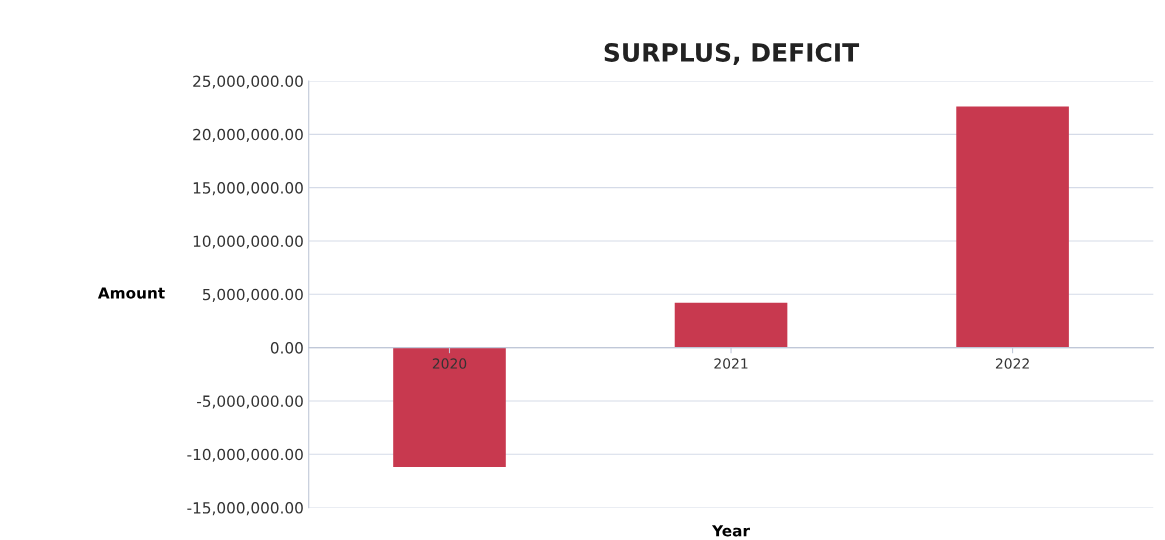 This screenshot has width=1165, height=540. What do you see at coordinates (248, 135) in the screenshot?
I see `y-tick-label: 20,000,000.00` at bounding box center [248, 135].